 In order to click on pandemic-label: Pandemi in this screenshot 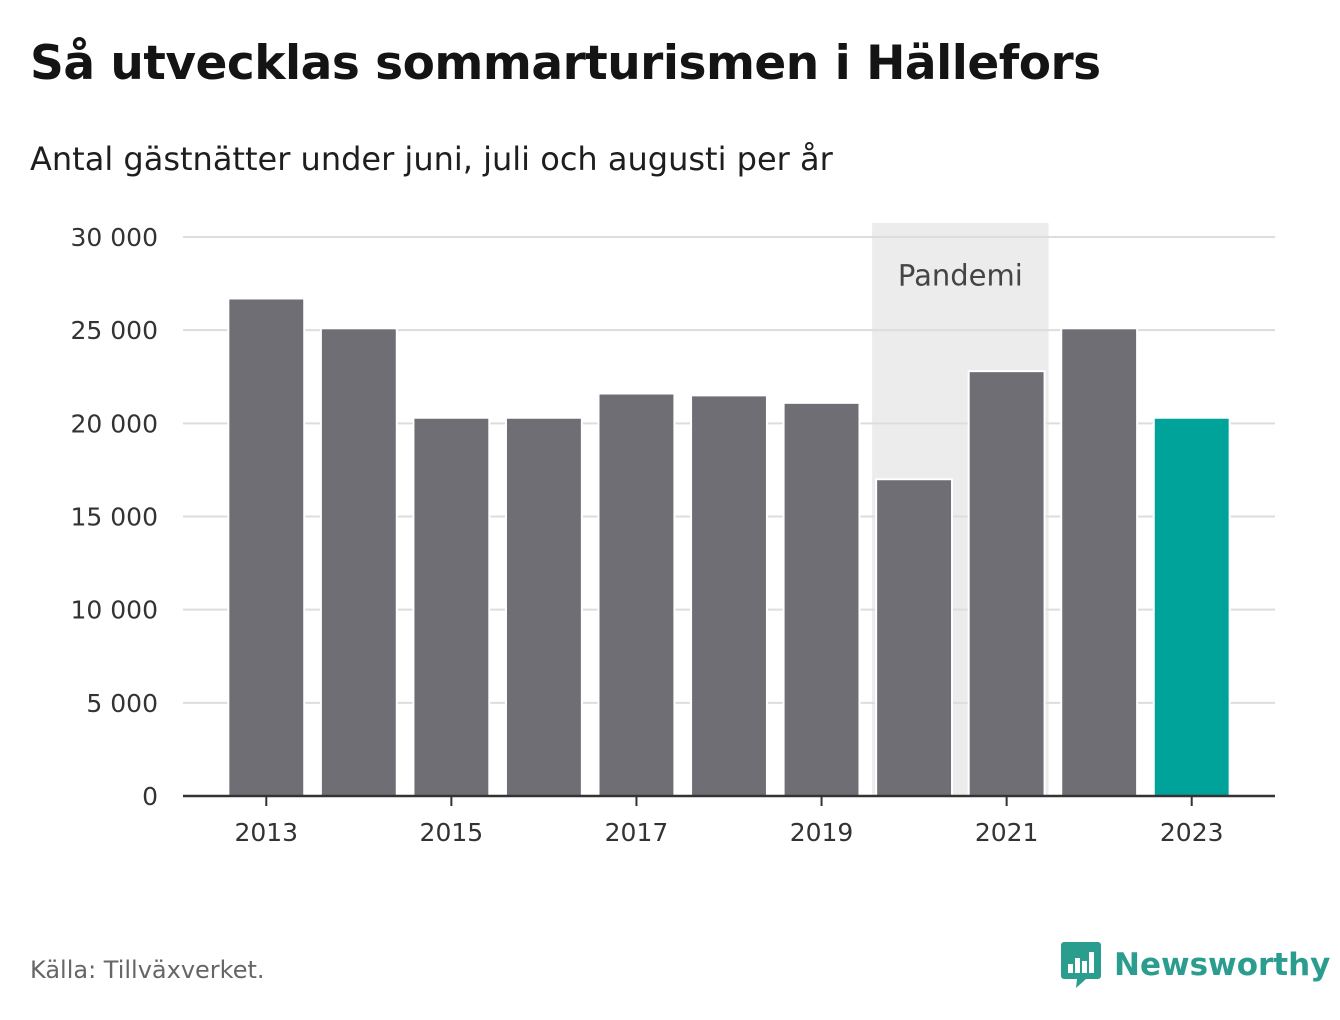, I will do `click(960, 275)`.